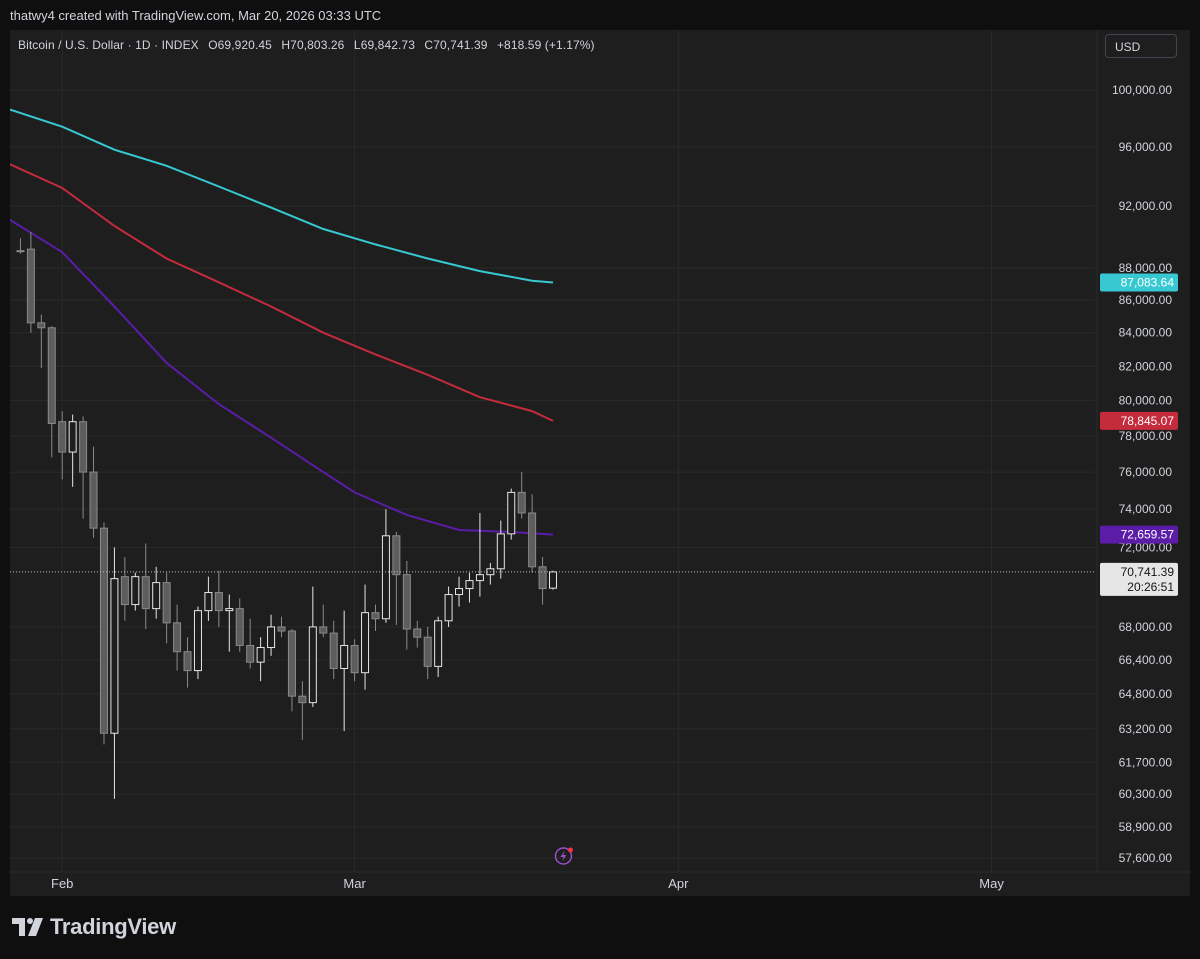 This screenshot has width=1200, height=959. I want to click on high-label: H, so click(286, 45).